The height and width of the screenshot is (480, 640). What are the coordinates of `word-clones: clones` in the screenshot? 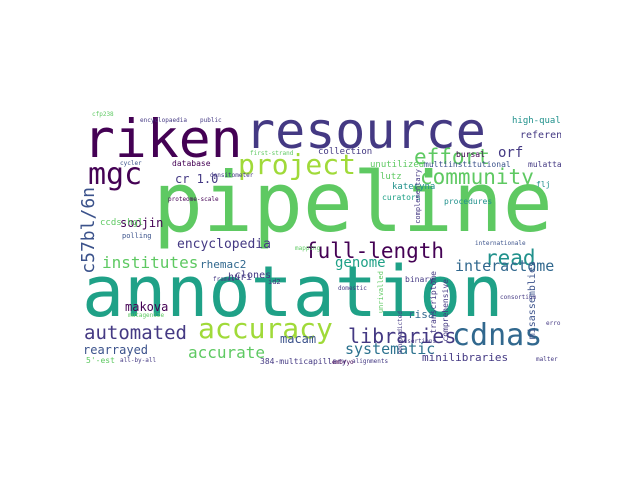 It's located at (253, 275).